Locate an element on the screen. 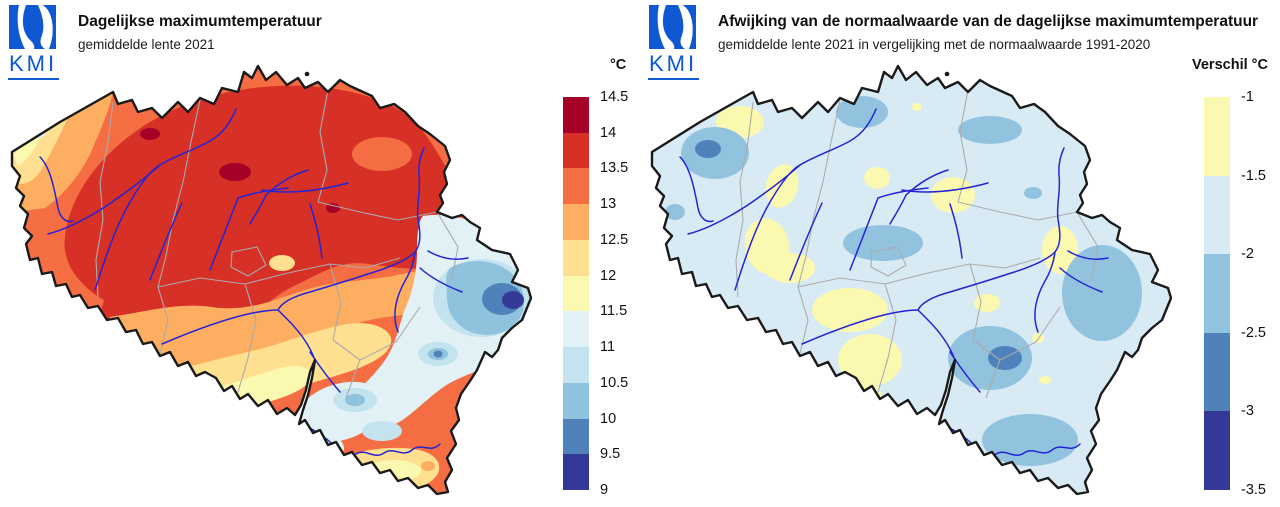 The image size is (1280, 507). colorbar-tick-label: 13.5 is located at coordinates (614, 168).